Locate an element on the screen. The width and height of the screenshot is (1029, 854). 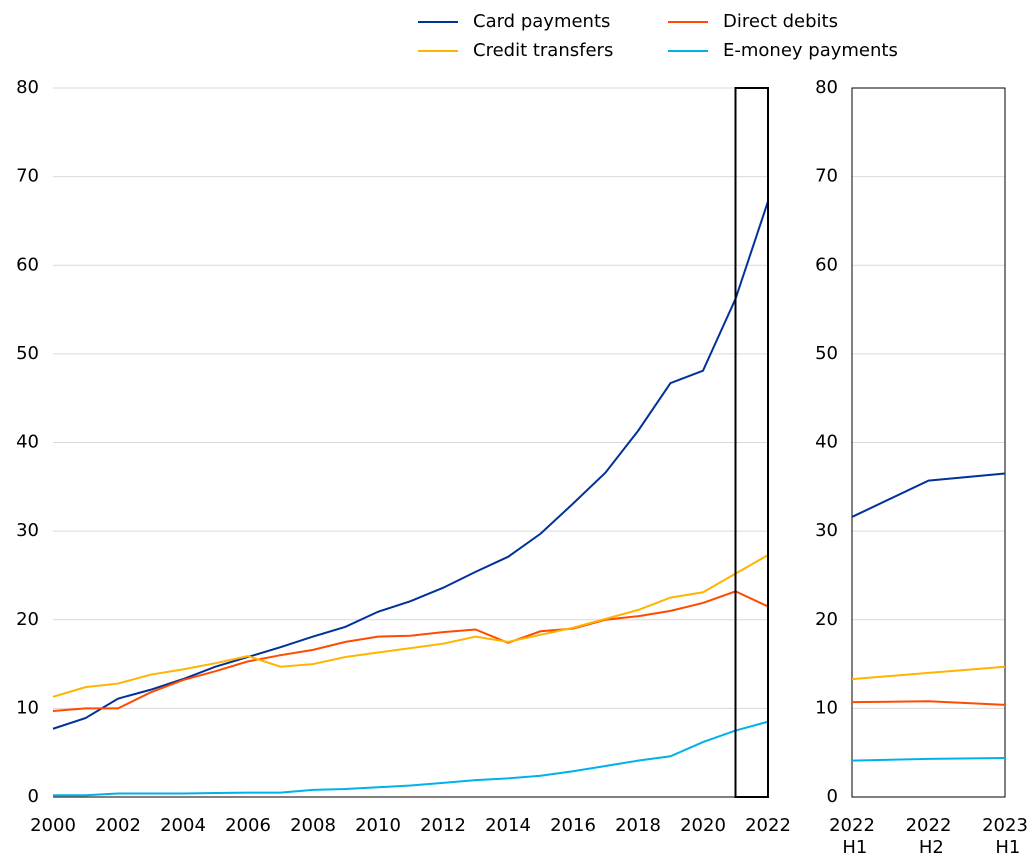
x-tick-label: 2018 is located at coordinates (638, 825).